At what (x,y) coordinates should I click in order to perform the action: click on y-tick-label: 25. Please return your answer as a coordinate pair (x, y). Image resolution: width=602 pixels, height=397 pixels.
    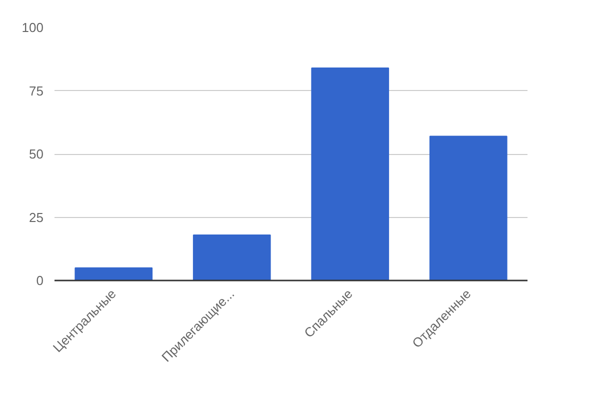
    Looking at the image, I should click on (36, 217).